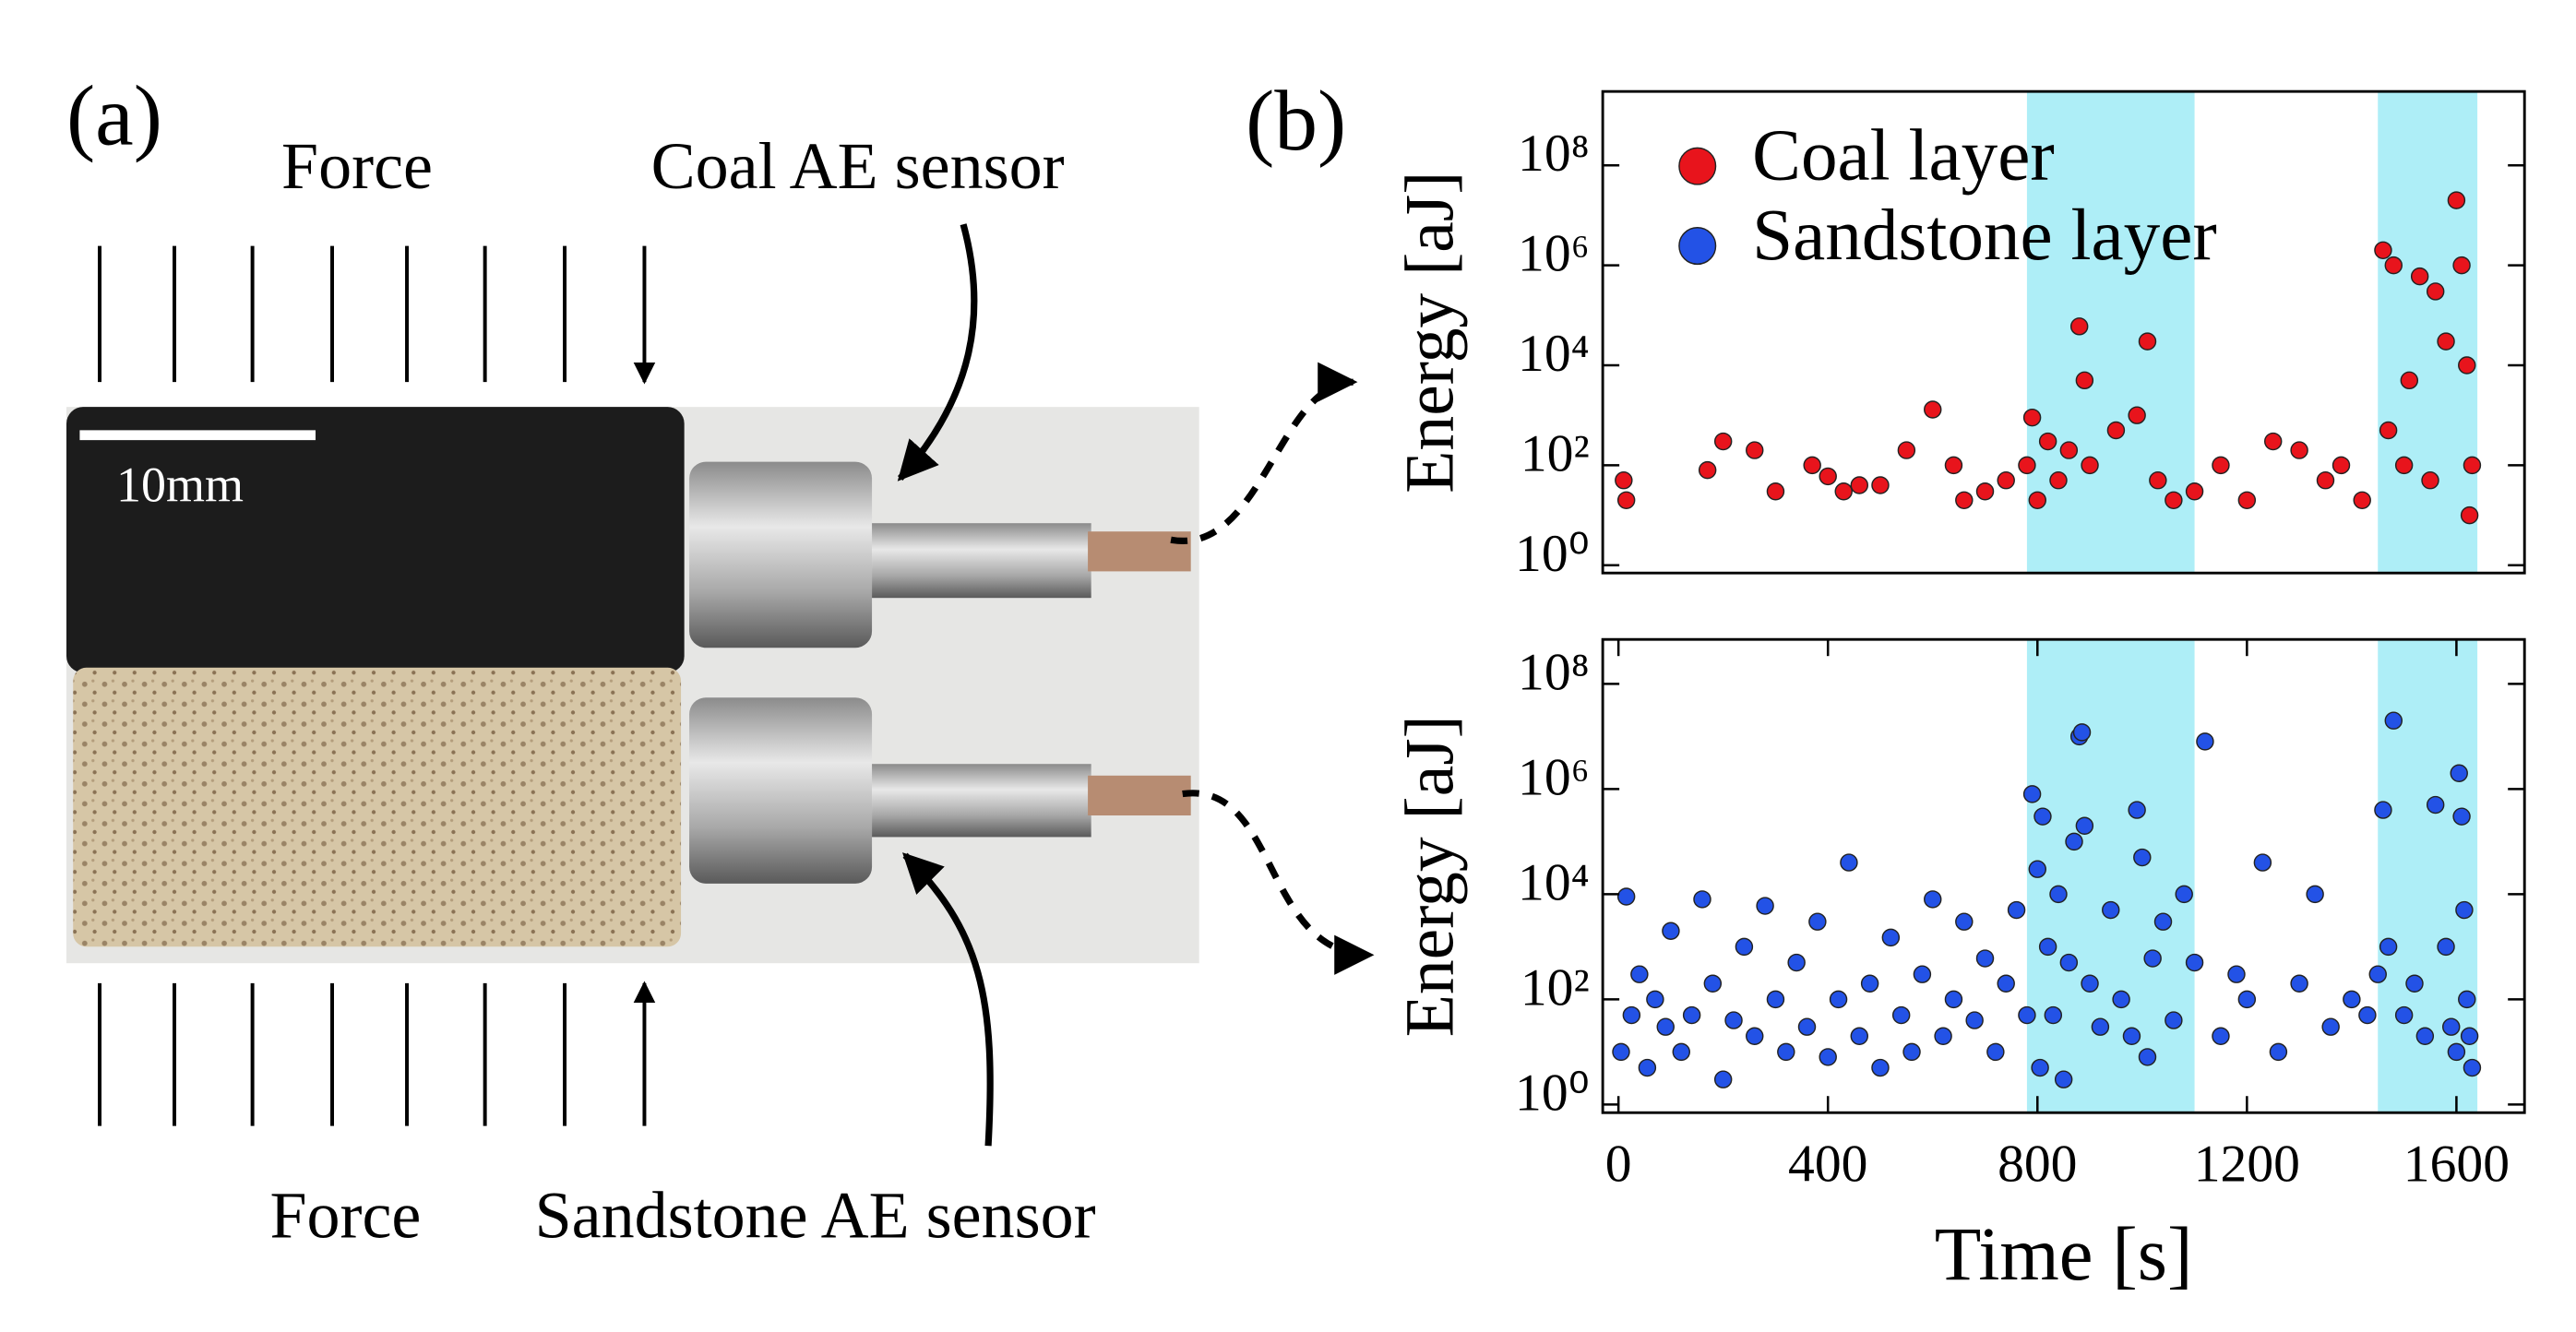 The height and width of the screenshot is (1332, 2576). What do you see at coordinates (1554, 882) in the screenshot?
I see `y-tick-label: 10⁴` at bounding box center [1554, 882].